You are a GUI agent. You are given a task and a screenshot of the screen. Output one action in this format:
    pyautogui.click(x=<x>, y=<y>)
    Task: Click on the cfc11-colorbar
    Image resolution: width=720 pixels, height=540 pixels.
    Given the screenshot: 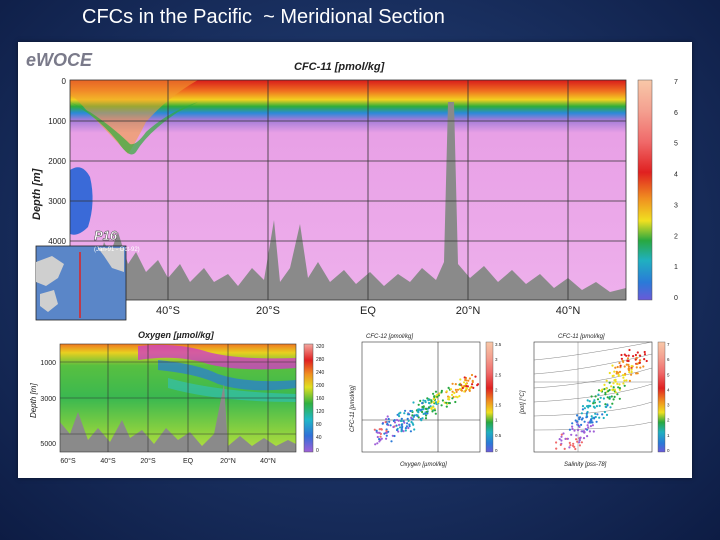 What is the action you would take?
    pyautogui.click(x=645, y=190)
    